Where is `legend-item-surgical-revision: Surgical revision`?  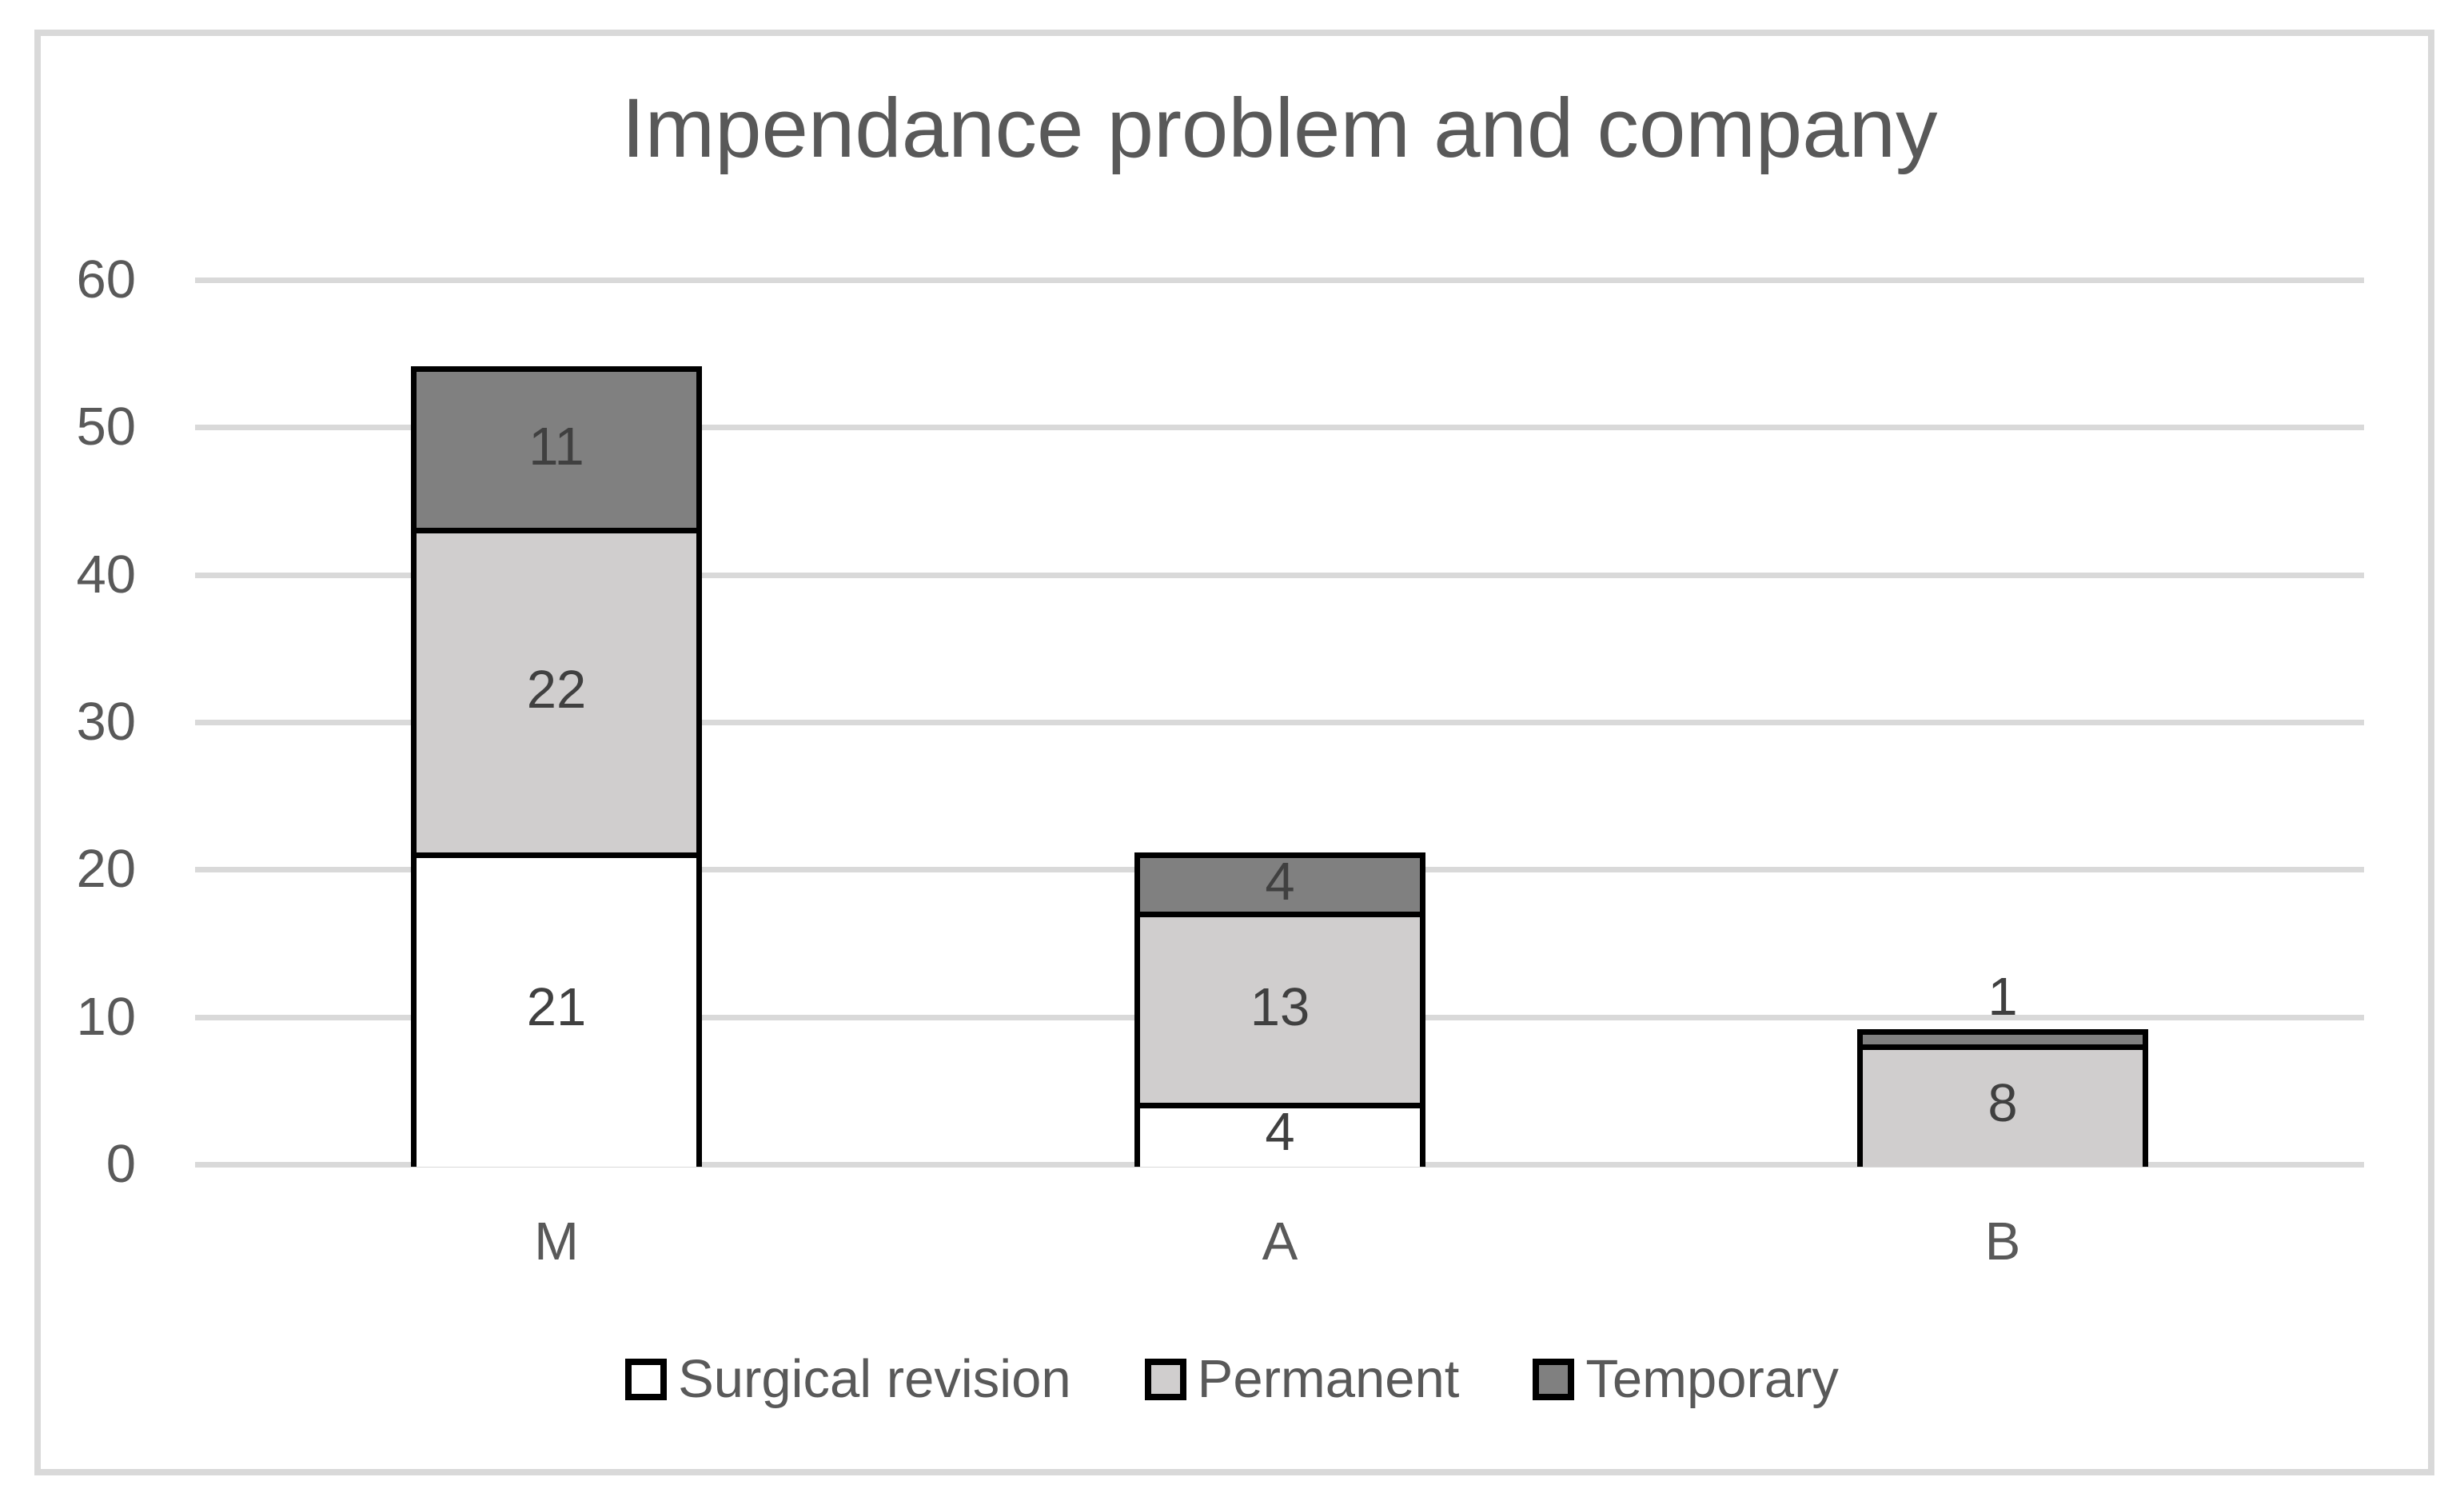 legend-item-surgical-revision: Surgical revision is located at coordinates (848, 1379).